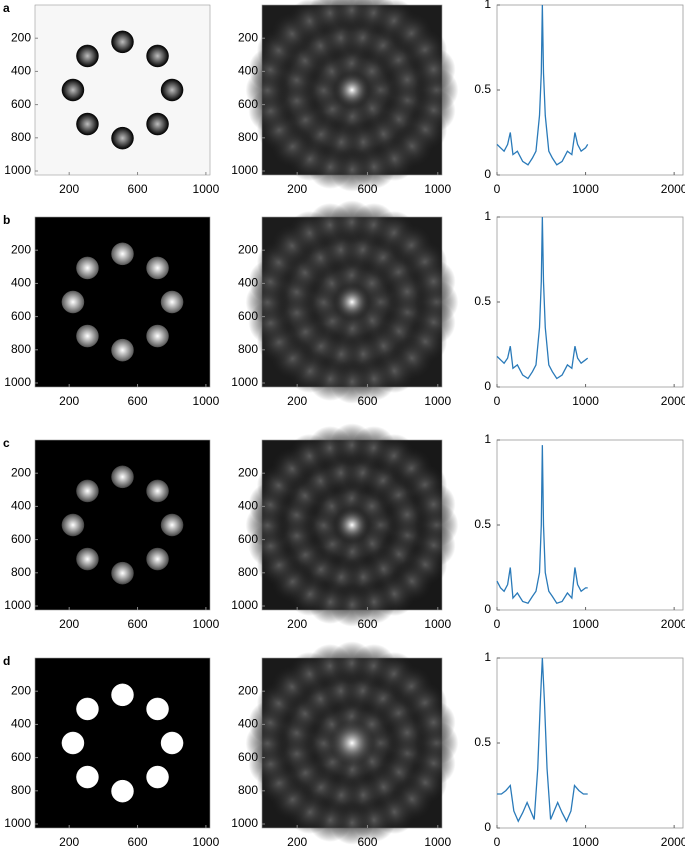 The height and width of the screenshot is (856, 685). Describe the element at coordinates (6, 8) in the screenshot. I see `panel-label: a` at that location.